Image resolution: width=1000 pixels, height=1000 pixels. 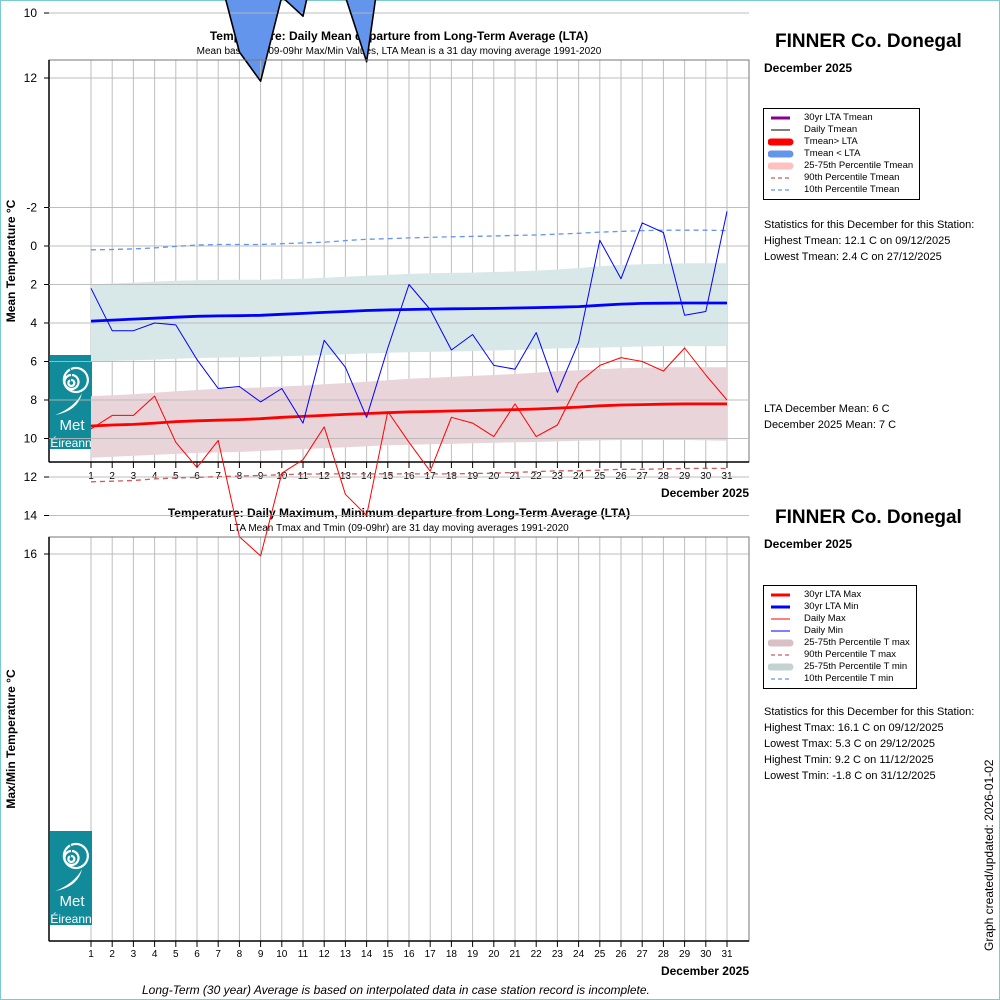 What do you see at coordinates (218, 954) in the screenshot?
I see `x-tick-label: 7` at bounding box center [218, 954].